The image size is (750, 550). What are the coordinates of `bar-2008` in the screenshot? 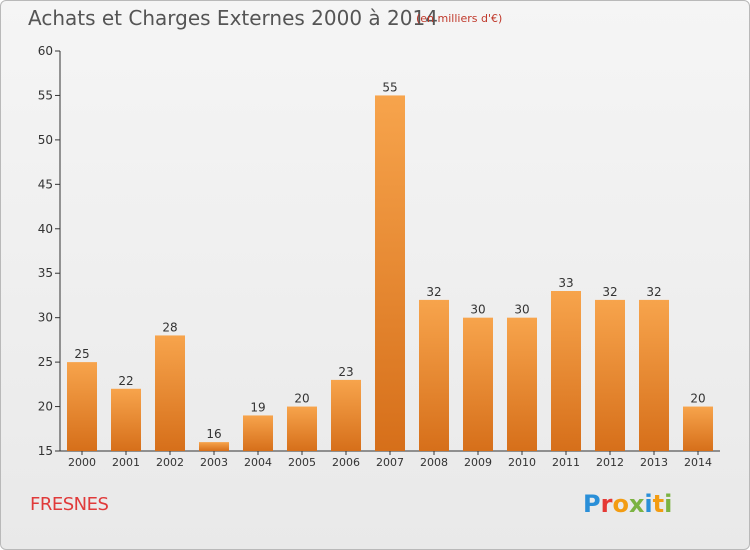 It's located at (434, 375).